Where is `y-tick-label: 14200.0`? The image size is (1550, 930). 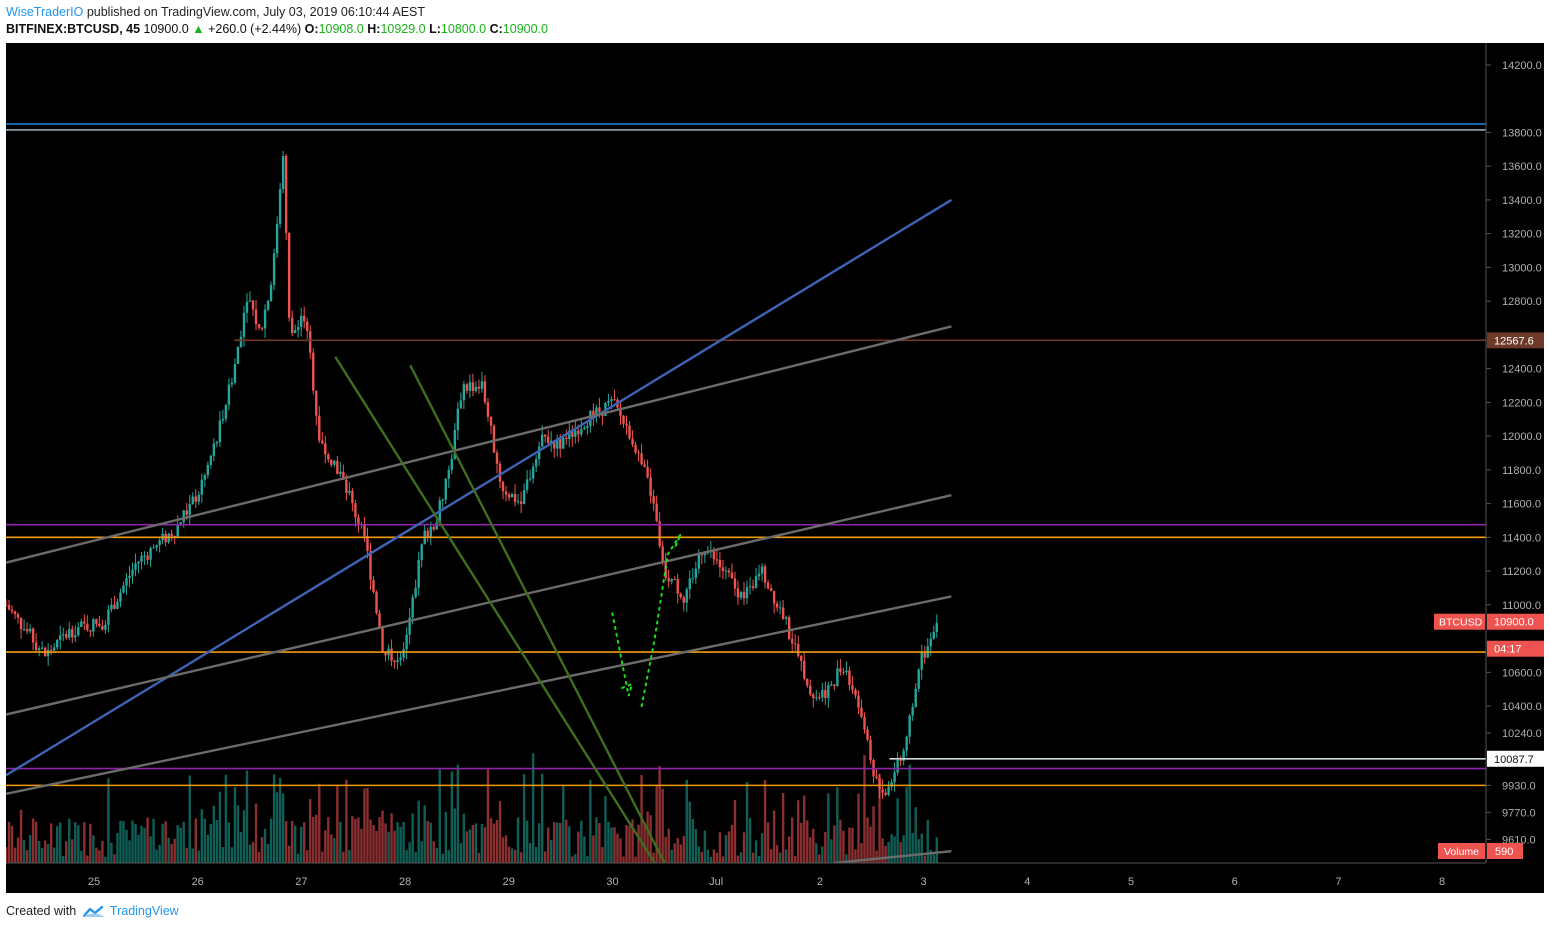
y-tick-label: 14200.0 is located at coordinates (1522, 66).